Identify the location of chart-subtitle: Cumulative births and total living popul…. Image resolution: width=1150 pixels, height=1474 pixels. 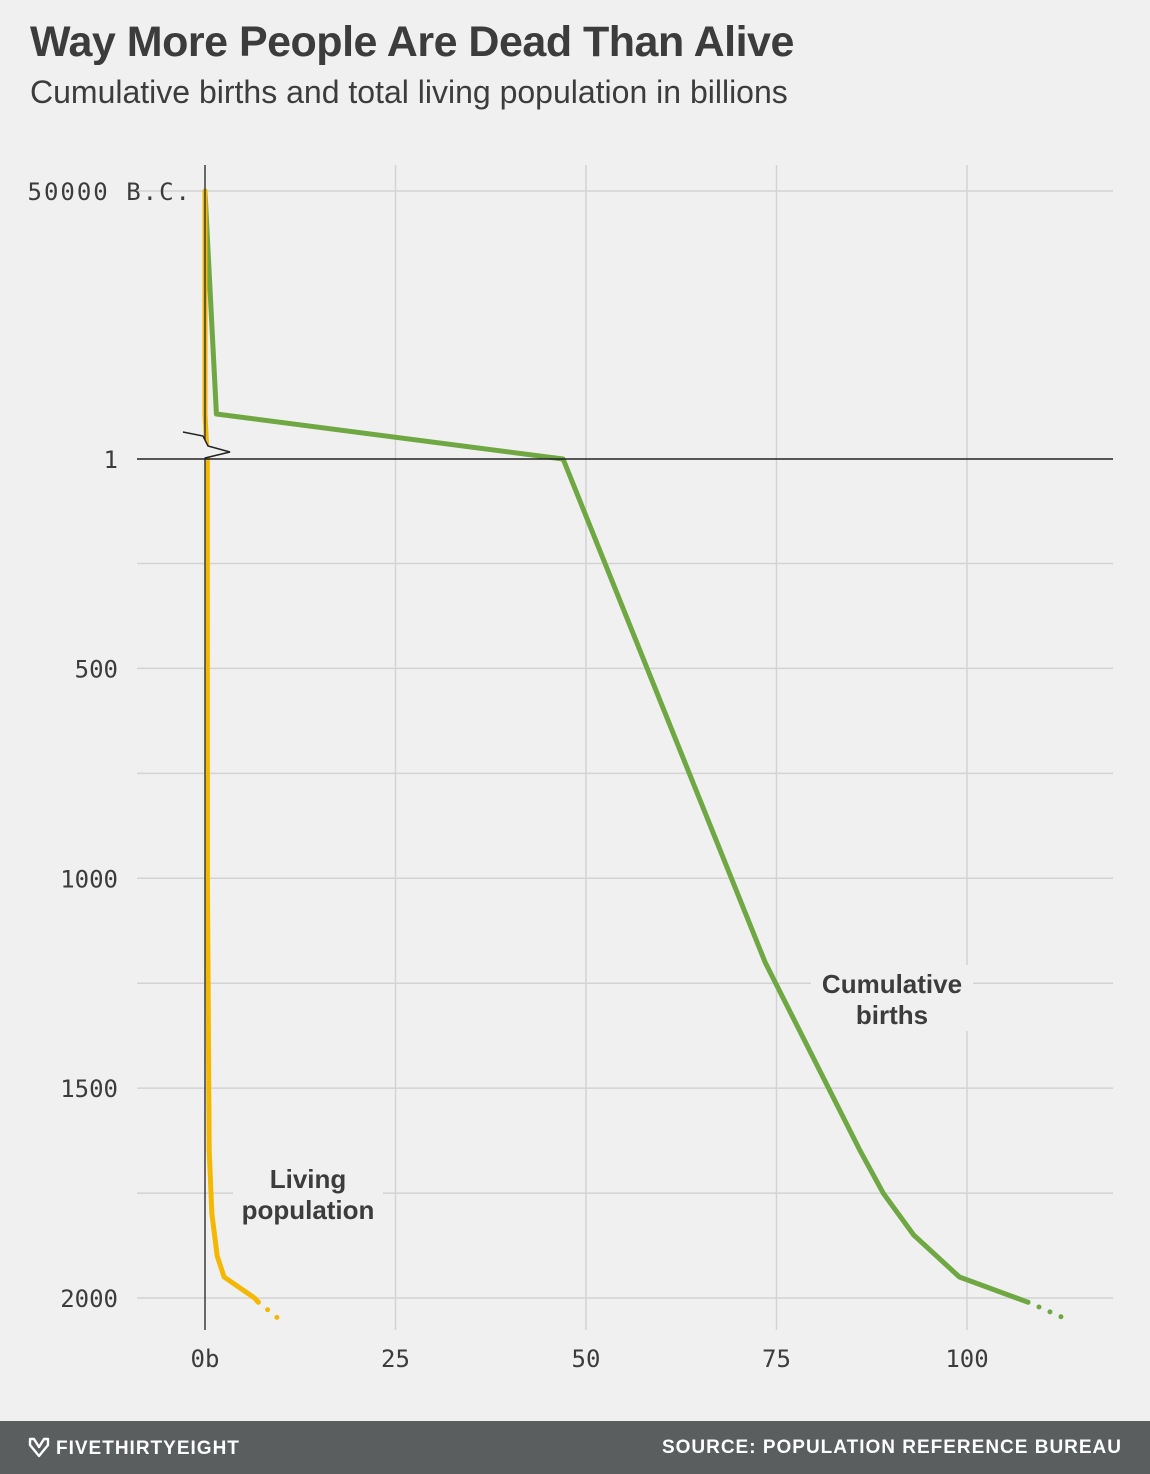
(409, 92).